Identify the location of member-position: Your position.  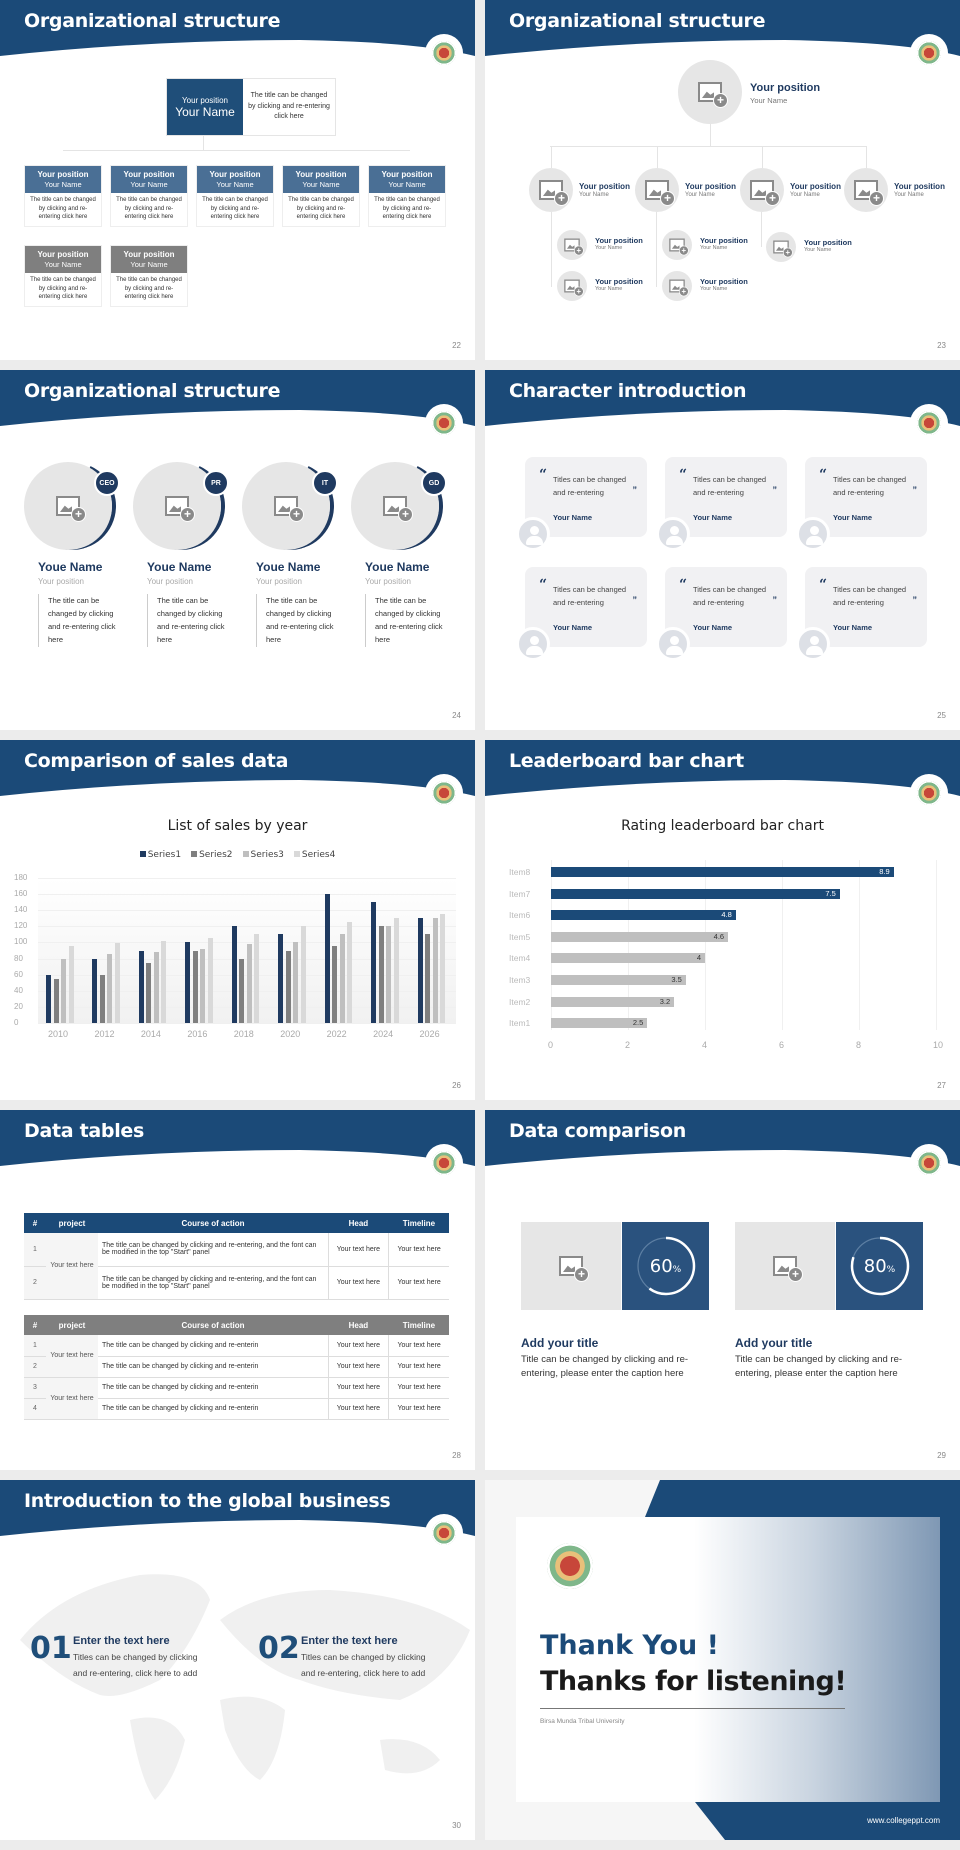
(61, 581).